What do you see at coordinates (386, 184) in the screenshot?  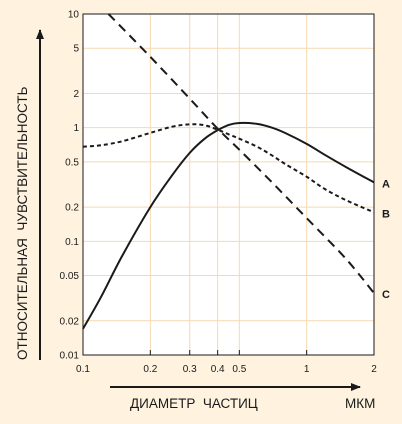 I see `series-label-a: A` at bounding box center [386, 184].